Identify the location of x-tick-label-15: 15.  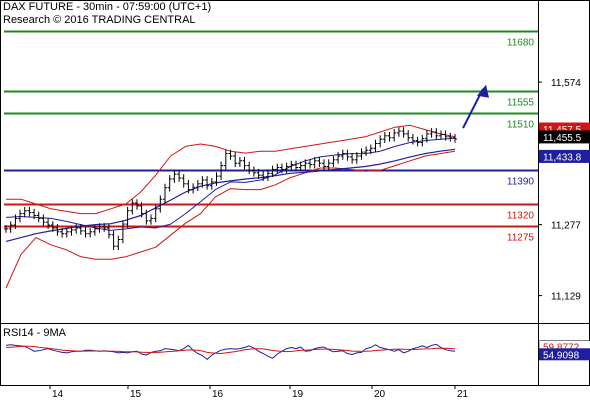
(136, 394).